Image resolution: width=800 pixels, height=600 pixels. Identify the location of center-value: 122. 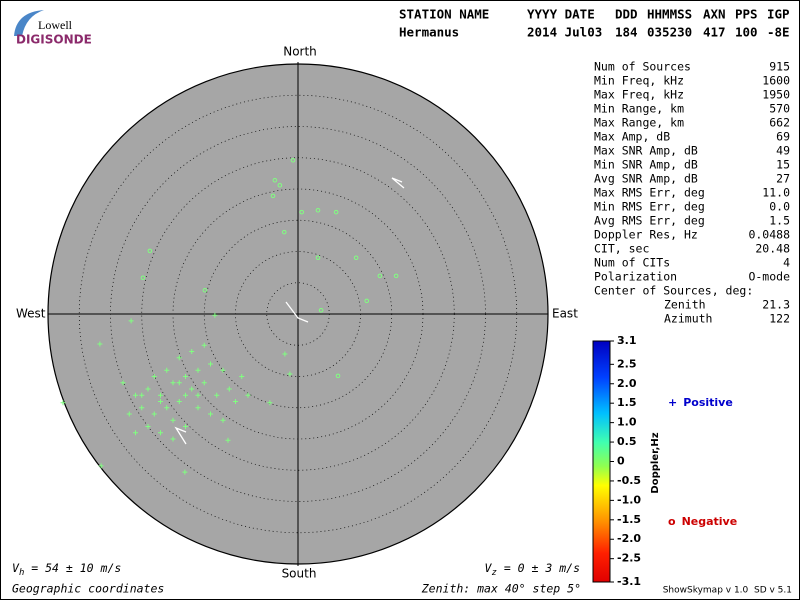
(779, 319).